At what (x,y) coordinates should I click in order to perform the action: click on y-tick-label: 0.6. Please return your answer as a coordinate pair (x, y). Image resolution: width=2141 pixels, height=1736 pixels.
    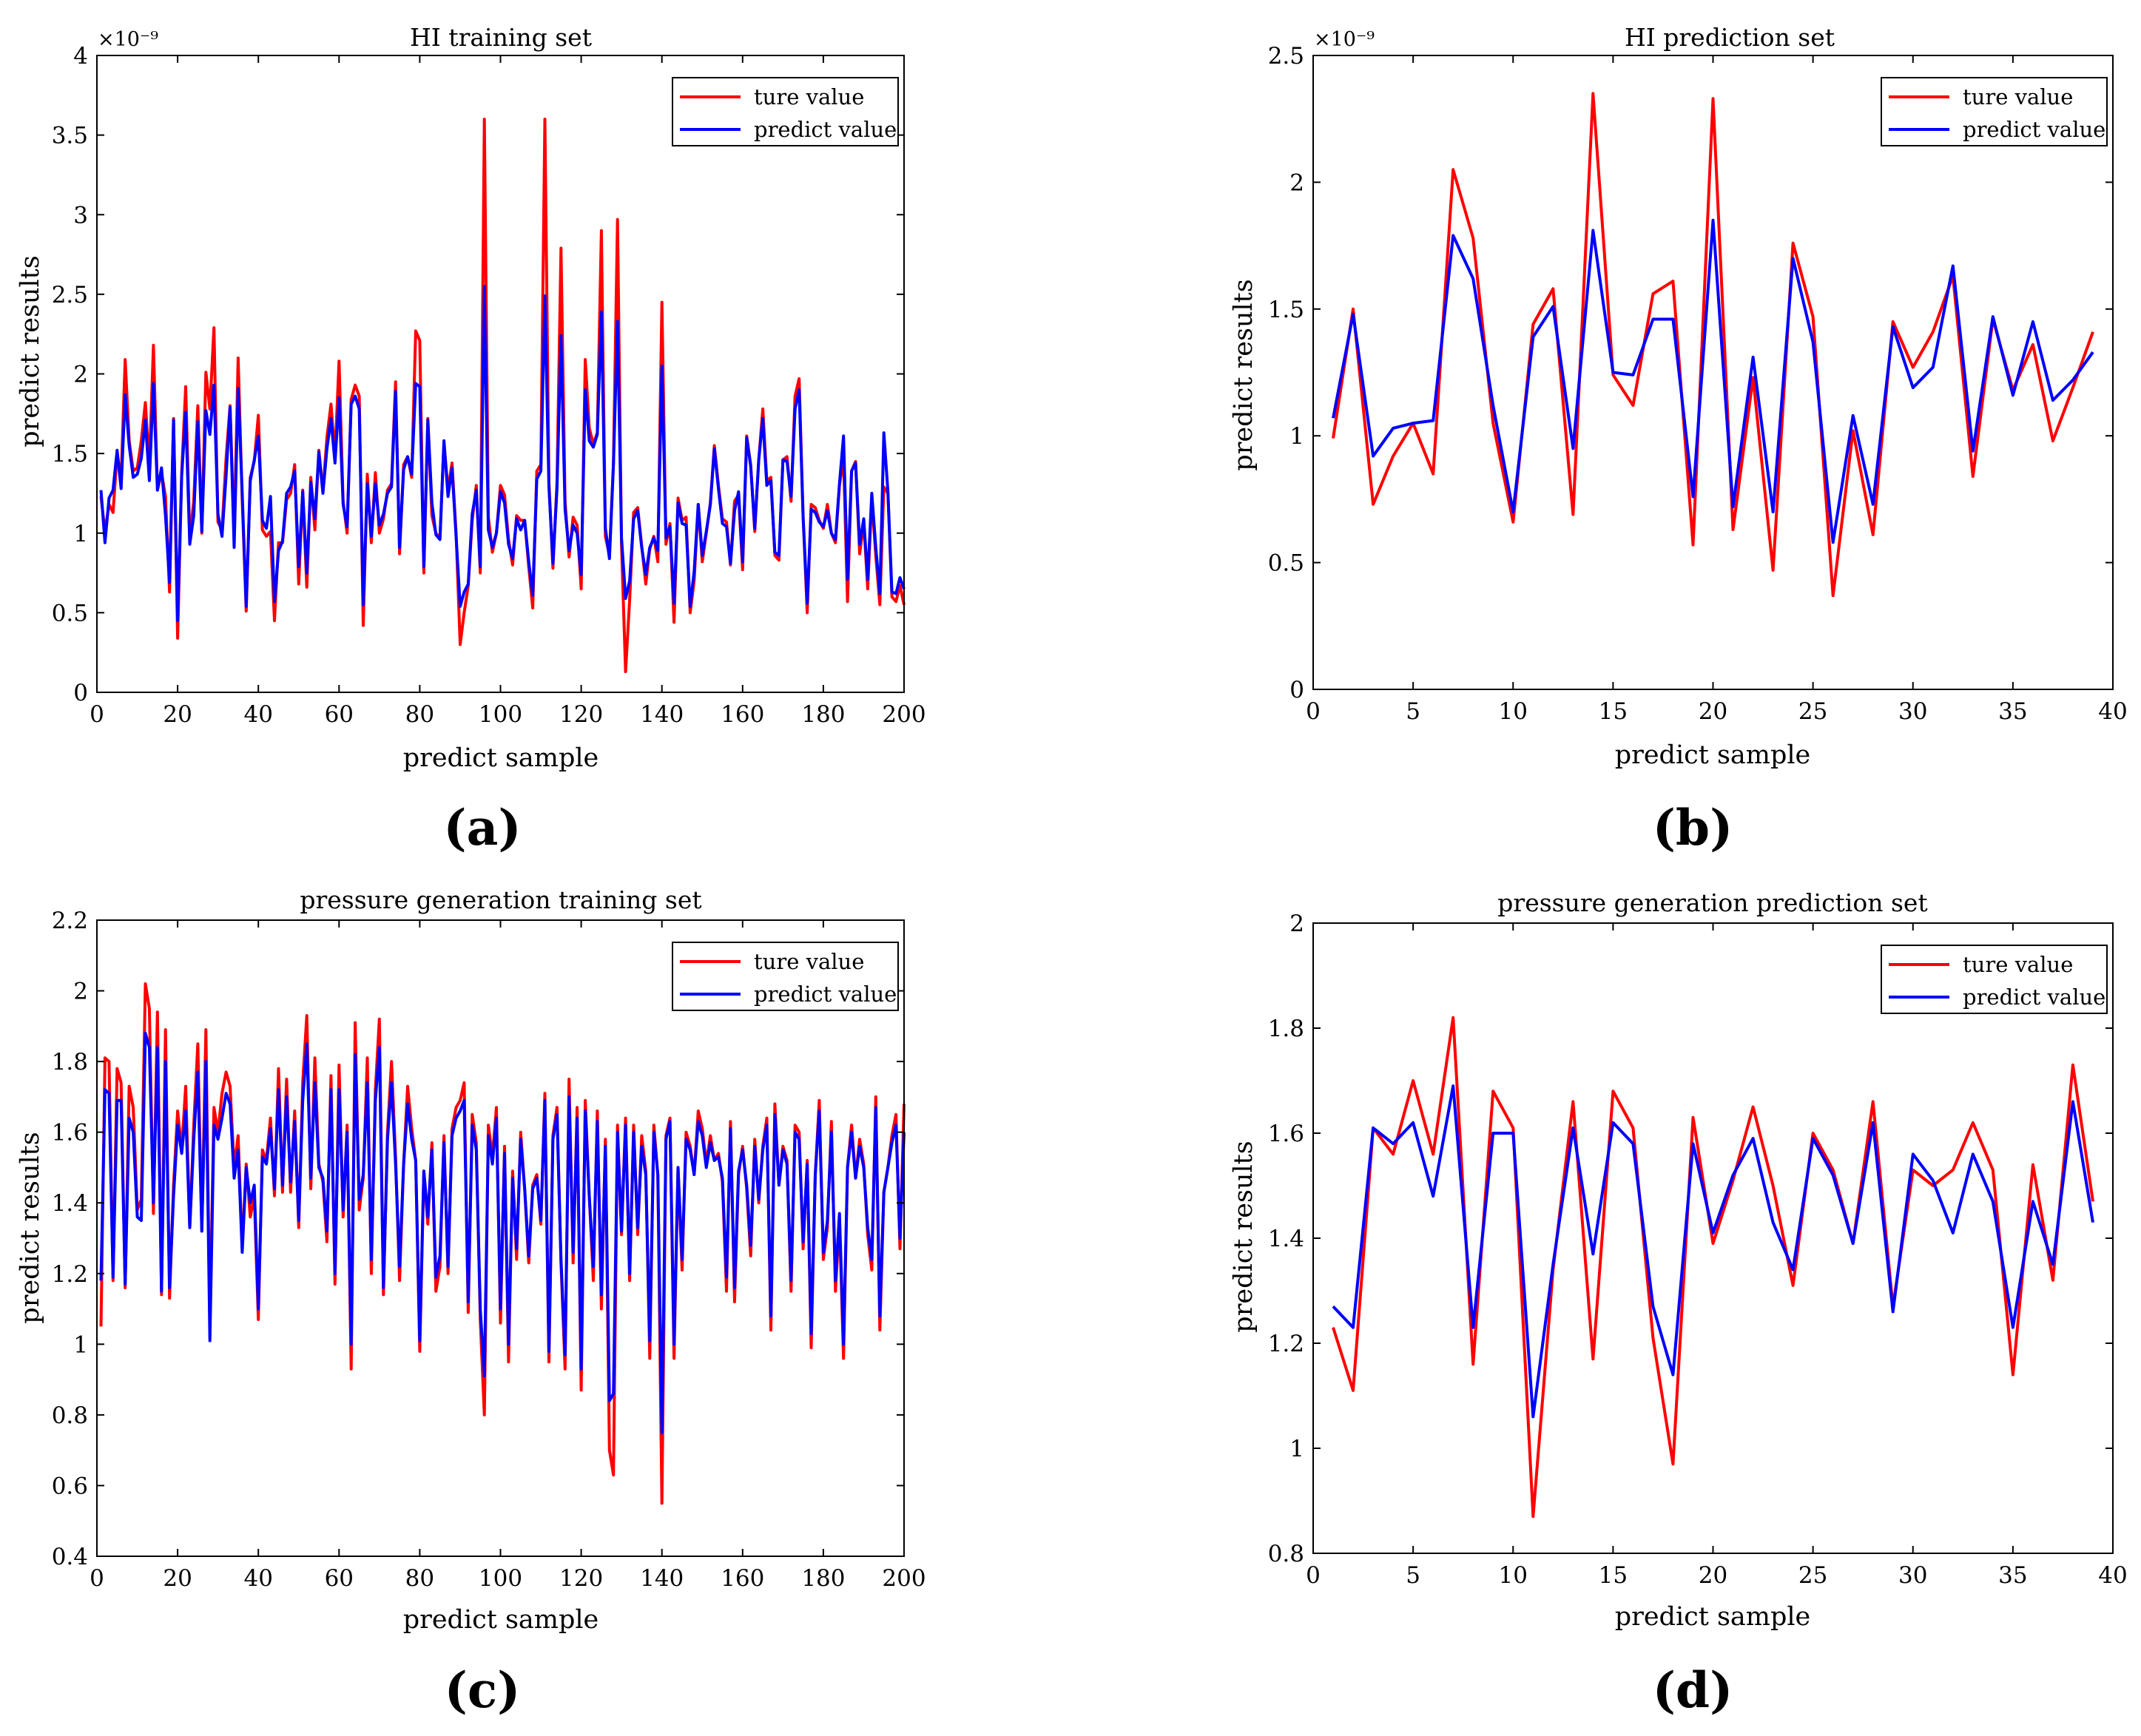
    Looking at the image, I should click on (70, 1486).